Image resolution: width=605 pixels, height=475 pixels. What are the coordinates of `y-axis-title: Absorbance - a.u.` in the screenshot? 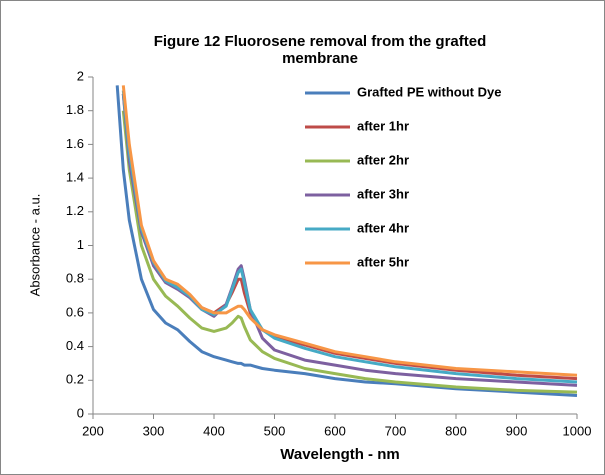 It's located at (34, 245).